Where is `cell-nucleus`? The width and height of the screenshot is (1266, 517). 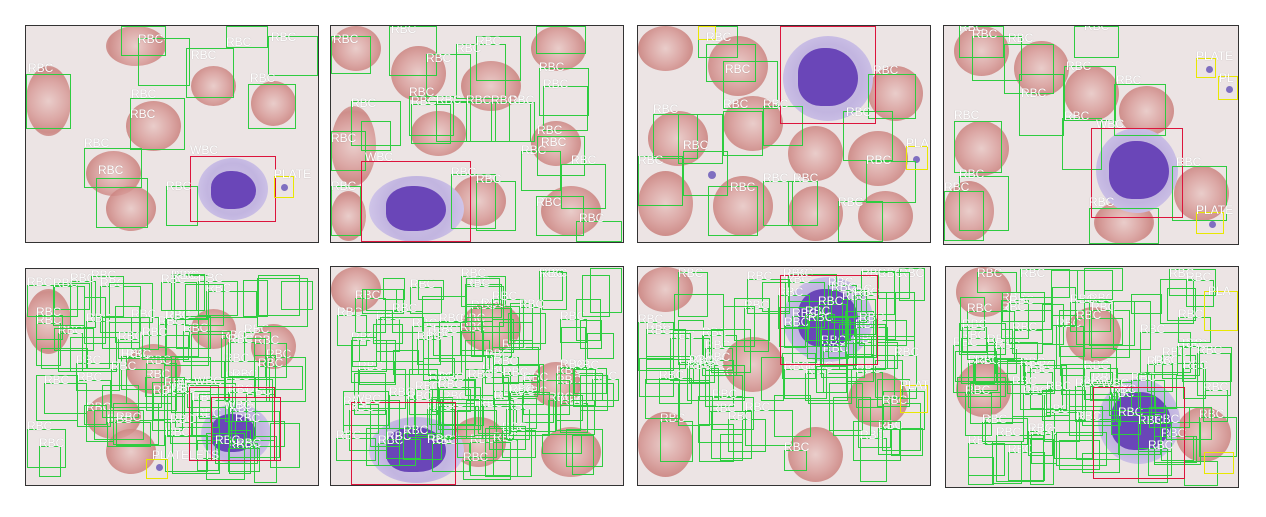 cell-nucleus is located at coordinates (233, 190).